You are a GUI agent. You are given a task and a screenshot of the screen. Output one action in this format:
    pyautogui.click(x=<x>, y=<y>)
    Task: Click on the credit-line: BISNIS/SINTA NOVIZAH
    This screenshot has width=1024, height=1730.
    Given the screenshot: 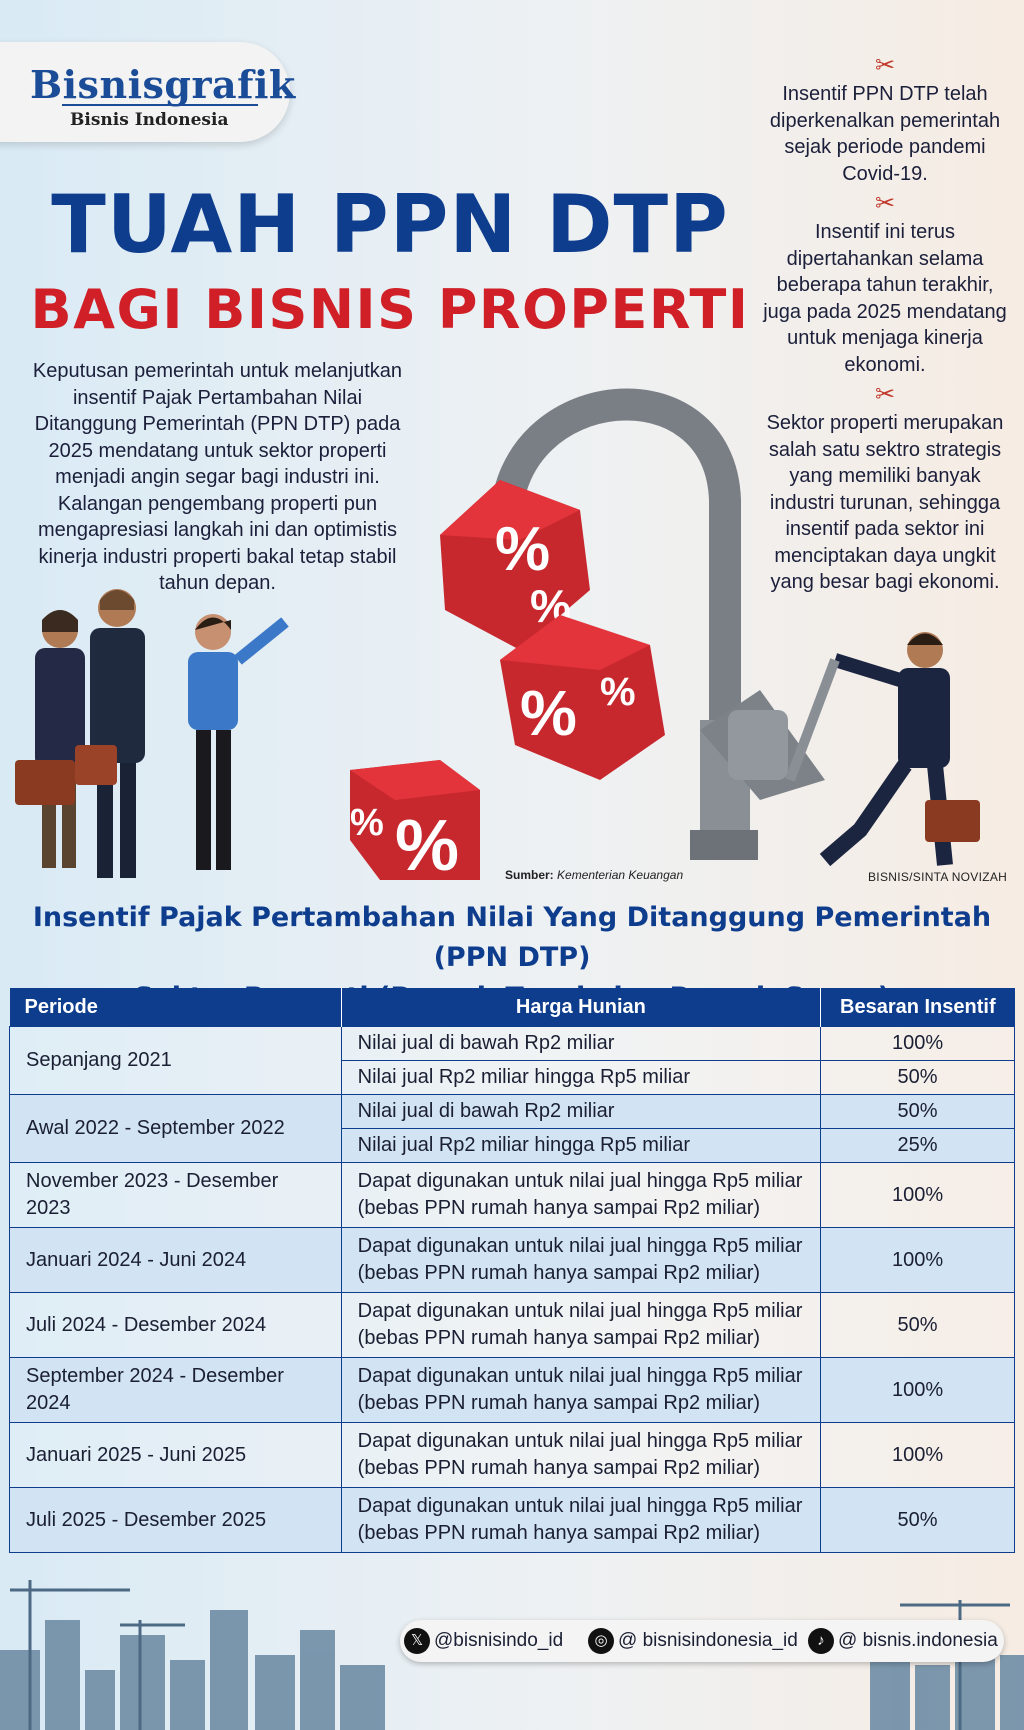 What is the action you would take?
    pyautogui.click(x=938, y=877)
    